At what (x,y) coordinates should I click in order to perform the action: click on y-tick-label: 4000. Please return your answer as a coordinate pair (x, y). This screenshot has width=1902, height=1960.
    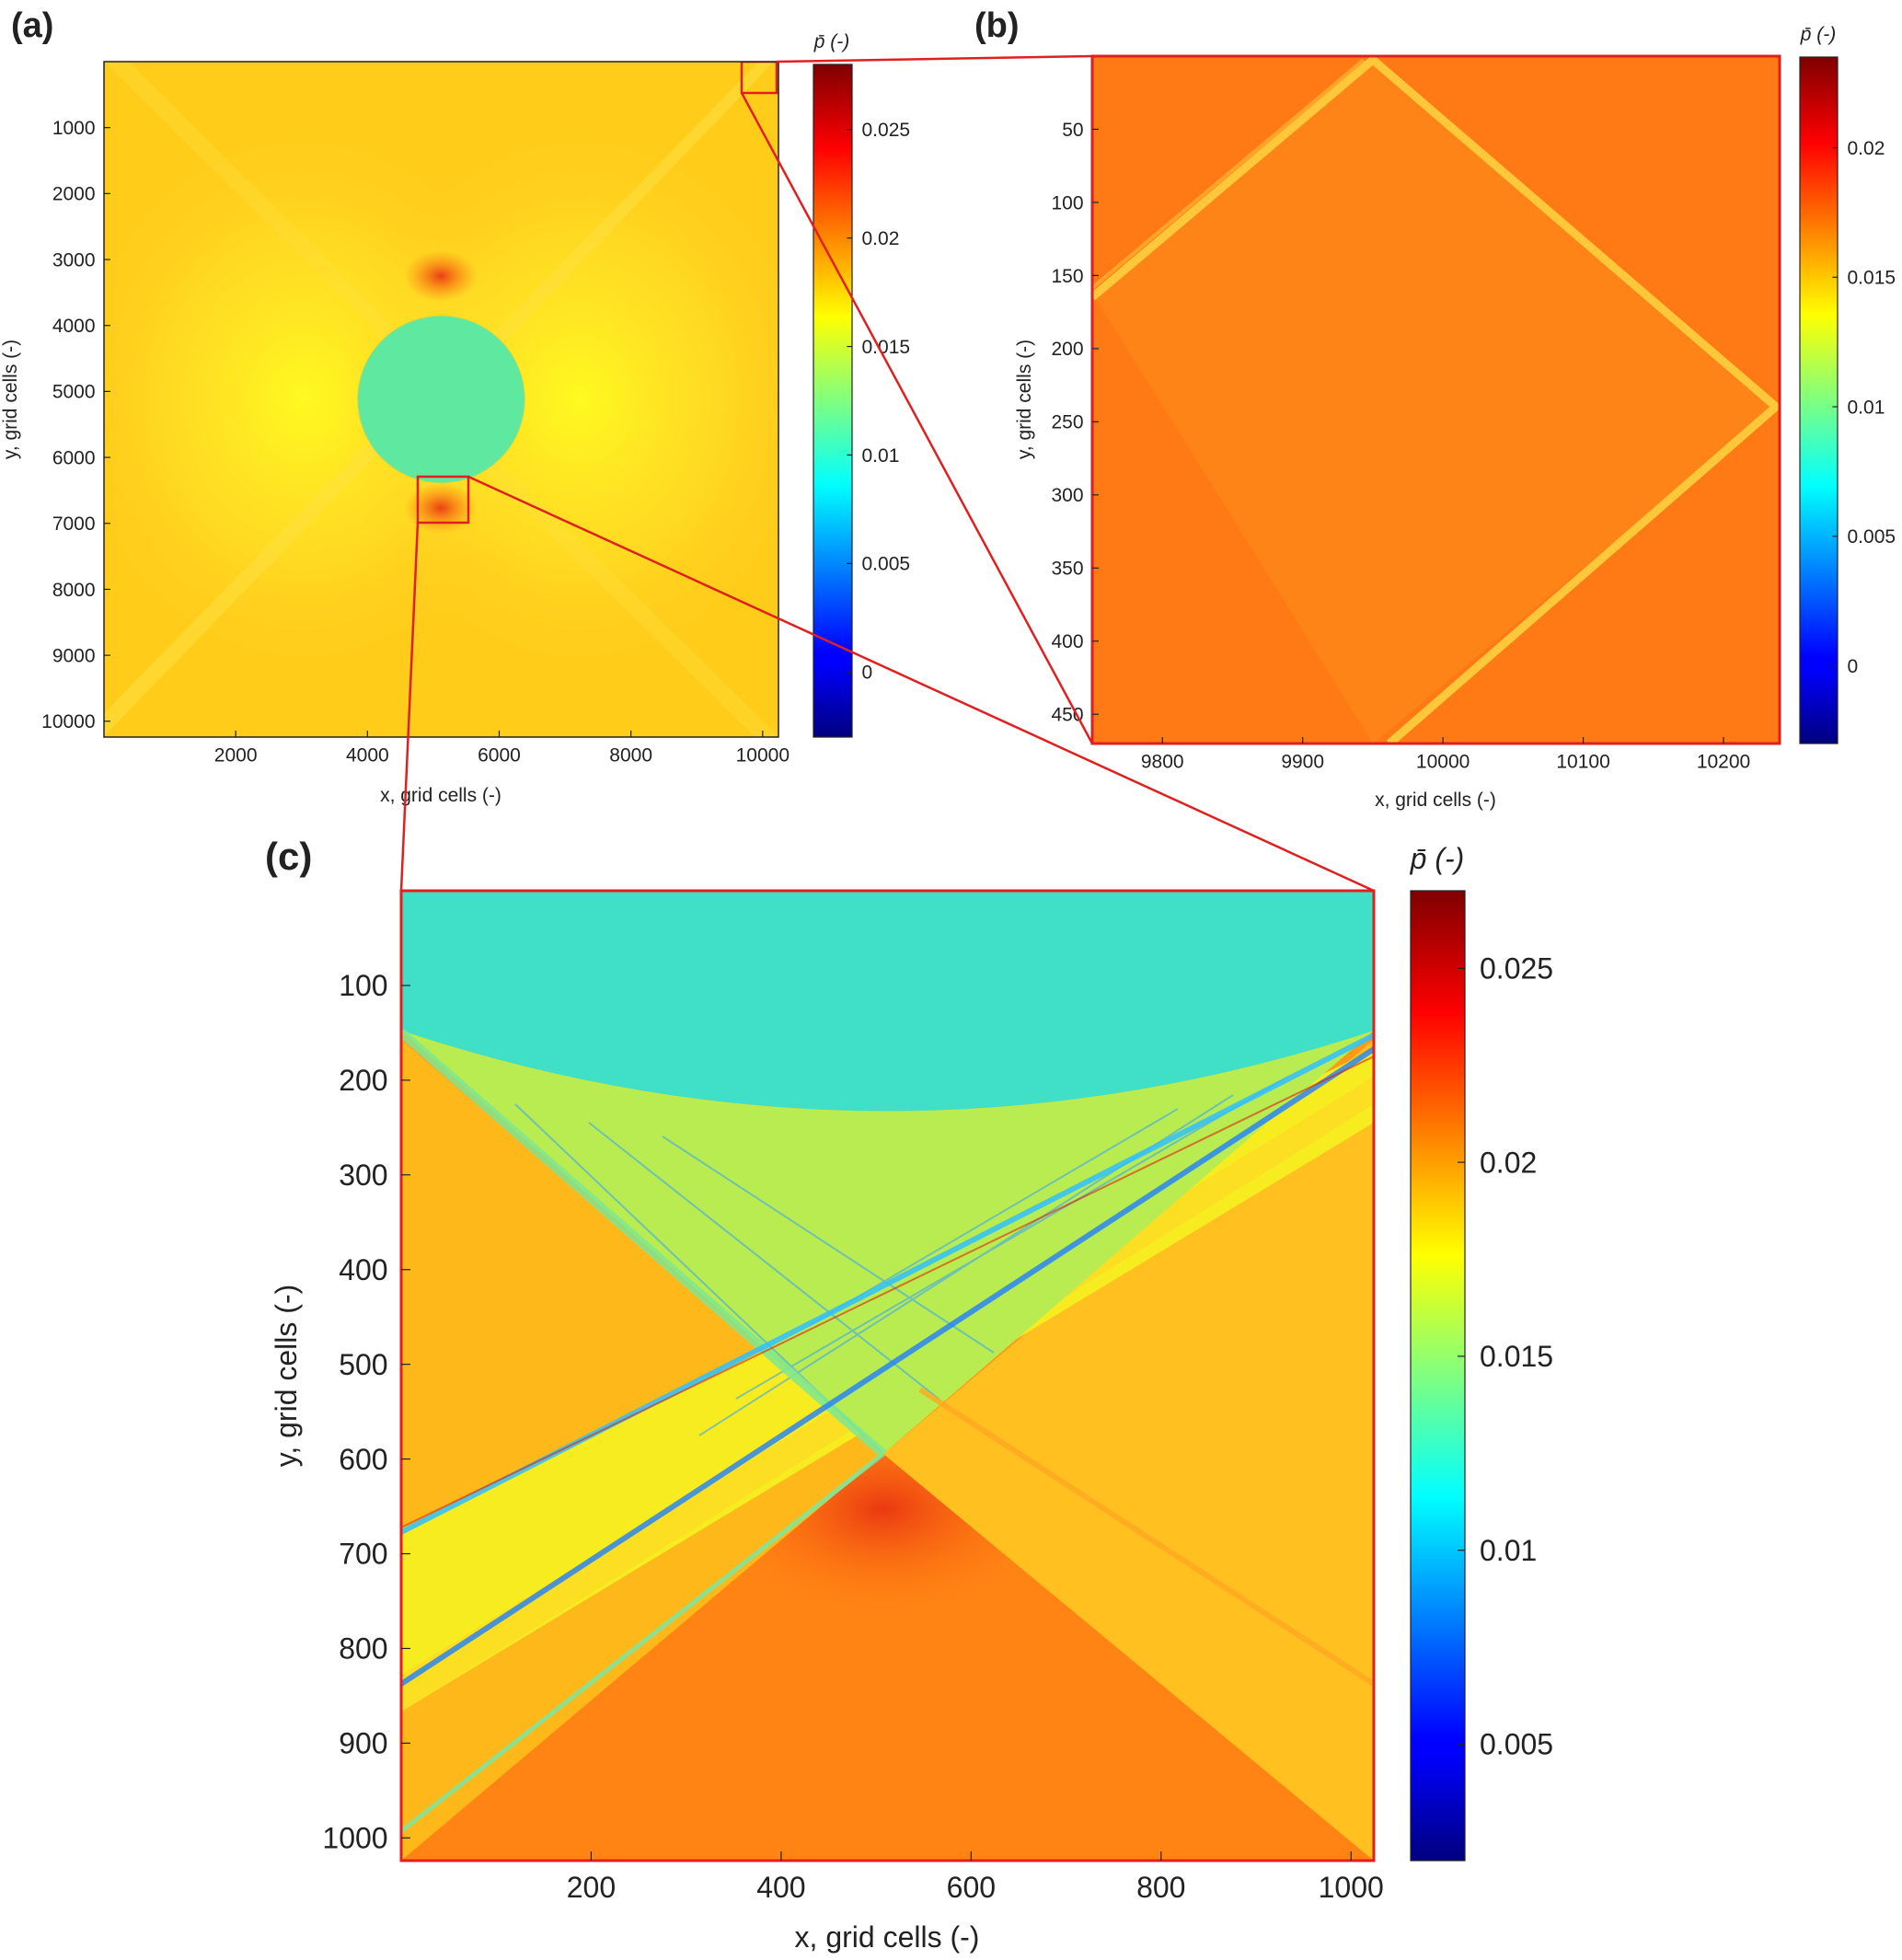
    Looking at the image, I should click on (74, 326).